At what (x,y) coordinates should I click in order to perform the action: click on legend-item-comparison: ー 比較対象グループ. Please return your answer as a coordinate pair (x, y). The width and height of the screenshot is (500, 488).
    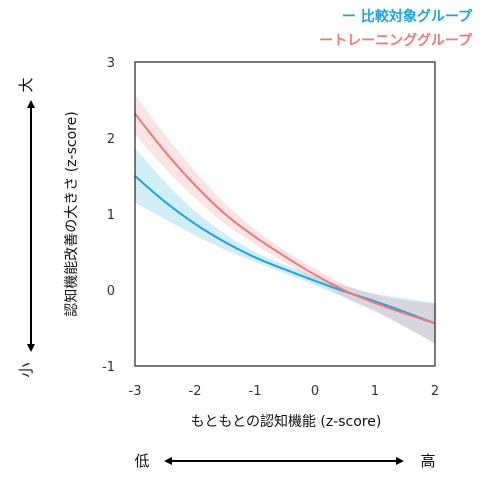
    Looking at the image, I should click on (407, 16).